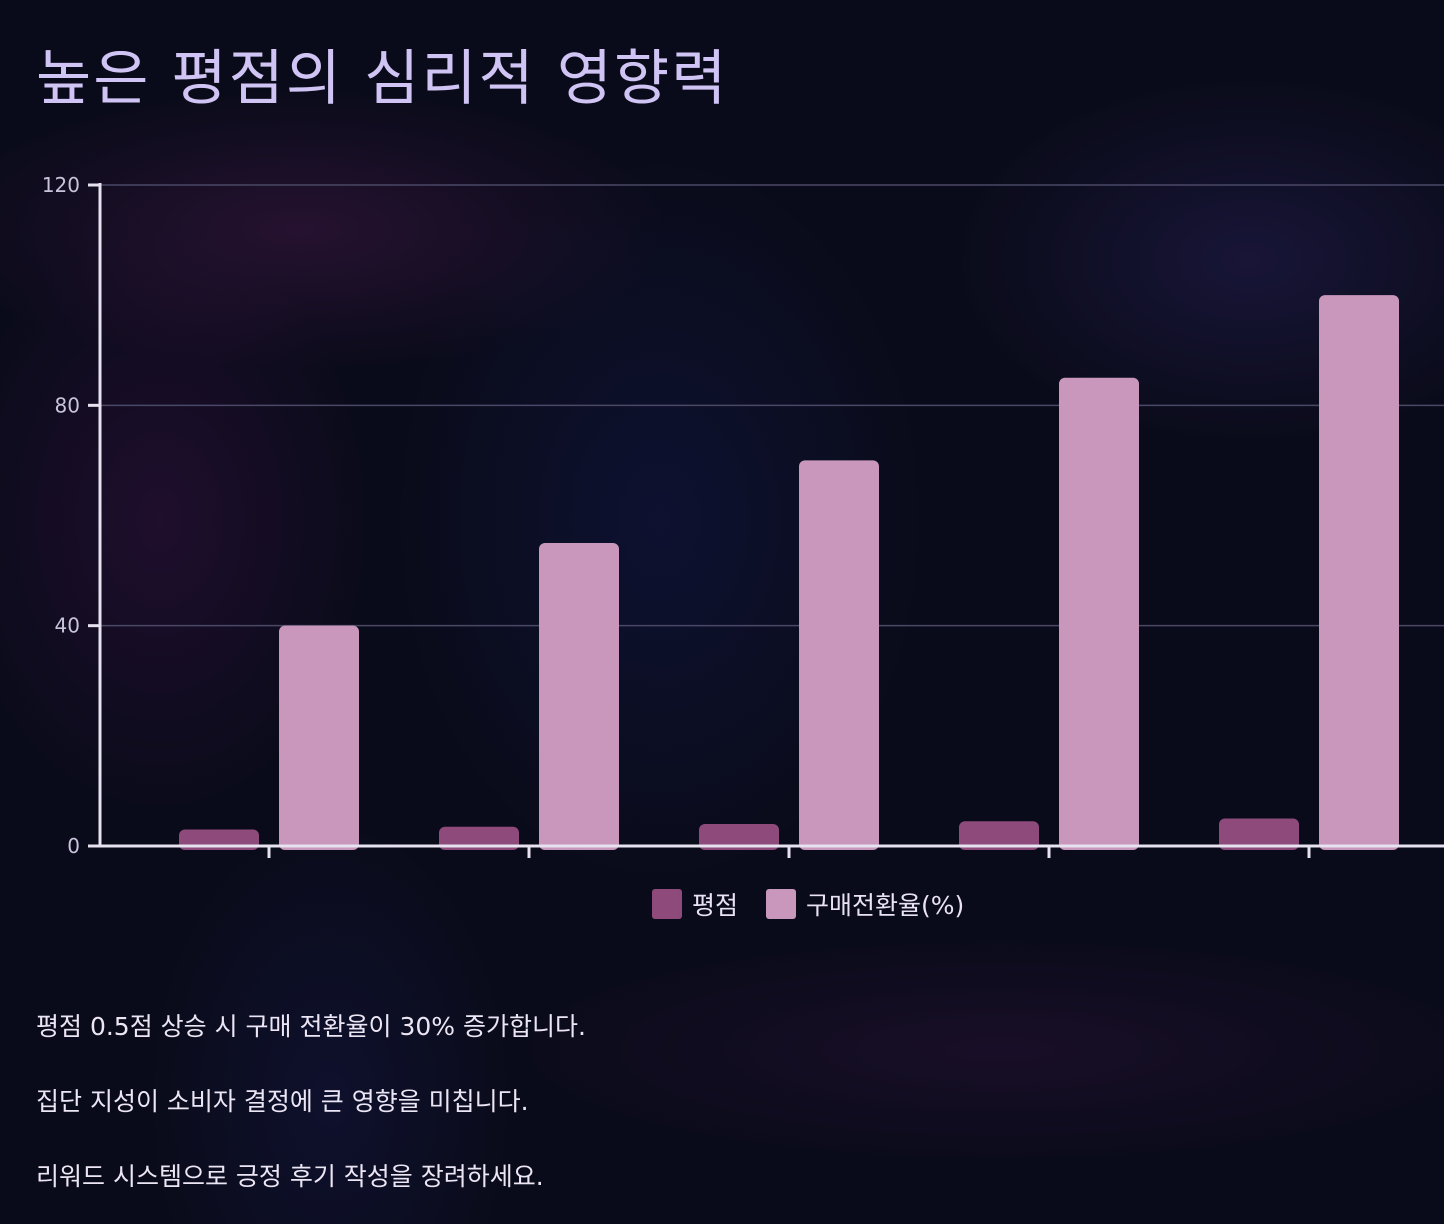 The height and width of the screenshot is (1224, 1444). What do you see at coordinates (282, 1101) in the screenshot?
I see `note-item: 집단 지성이 소비자 결정에 큰 영향을 미칩니다.` at bounding box center [282, 1101].